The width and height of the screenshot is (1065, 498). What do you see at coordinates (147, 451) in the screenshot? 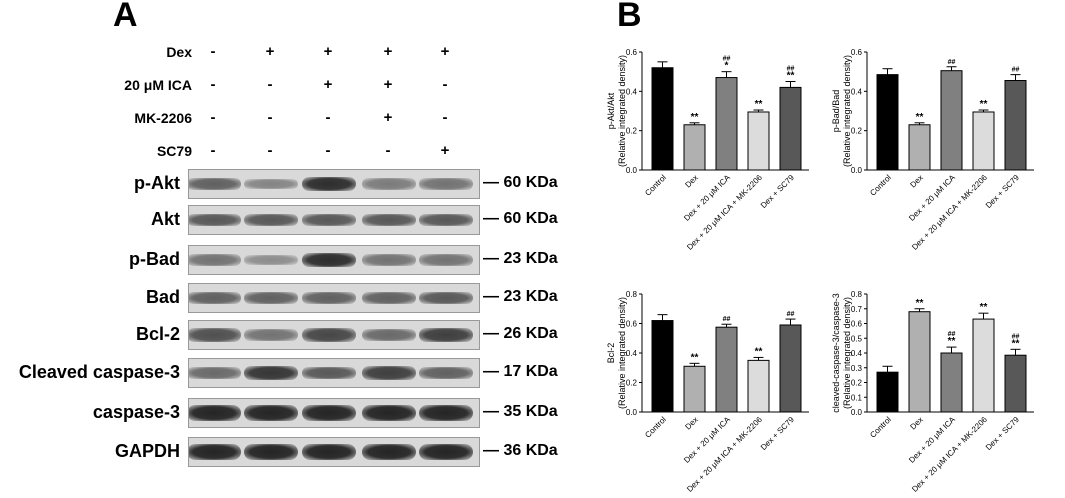
I see `blot-label: GAPDH` at bounding box center [147, 451].